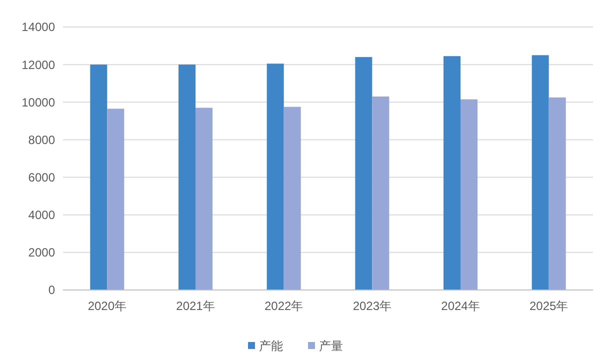 The image size is (600, 361). I want to click on y-tick-label: 6000, so click(42, 177).